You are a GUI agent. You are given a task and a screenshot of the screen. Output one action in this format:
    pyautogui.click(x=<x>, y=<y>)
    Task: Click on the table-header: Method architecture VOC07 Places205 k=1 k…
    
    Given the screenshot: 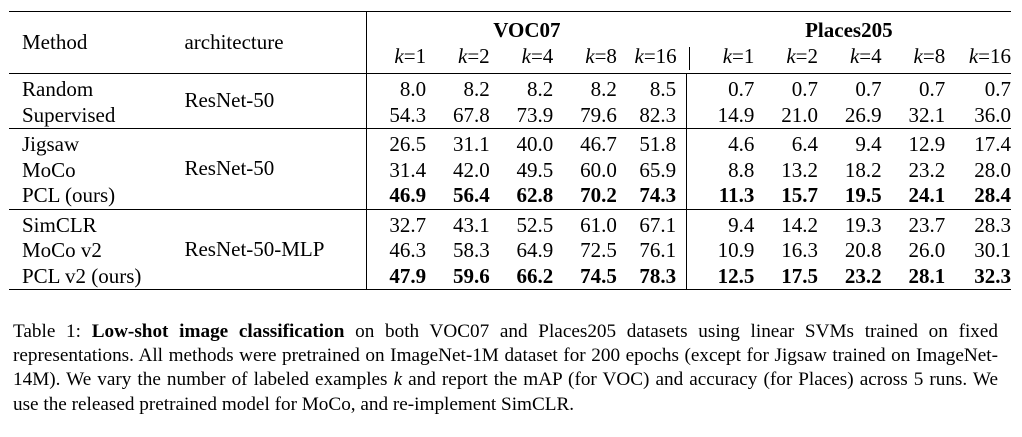 What is the action you would take?
    pyautogui.click(x=510, y=42)
    